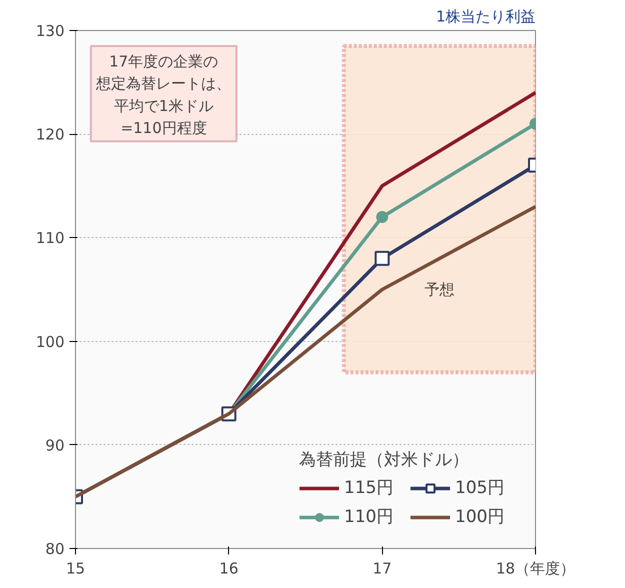 Image resolution: width=625 pixels, height=588 pixels. I want to click on legend-title: 為替前提（対米ドル）, so click(384, 460).